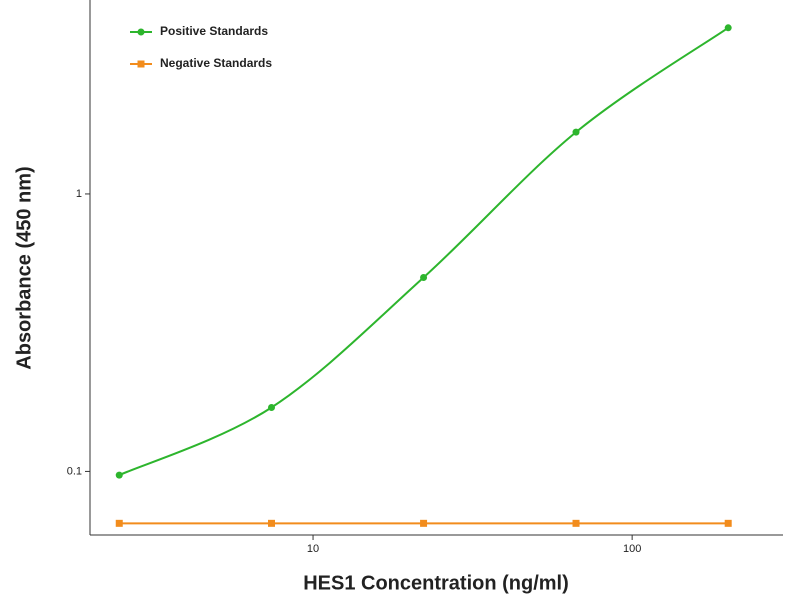 The height and width of the screenshot is (600, 800). I want to click on x-tick-label: 10, so click(313, 549).